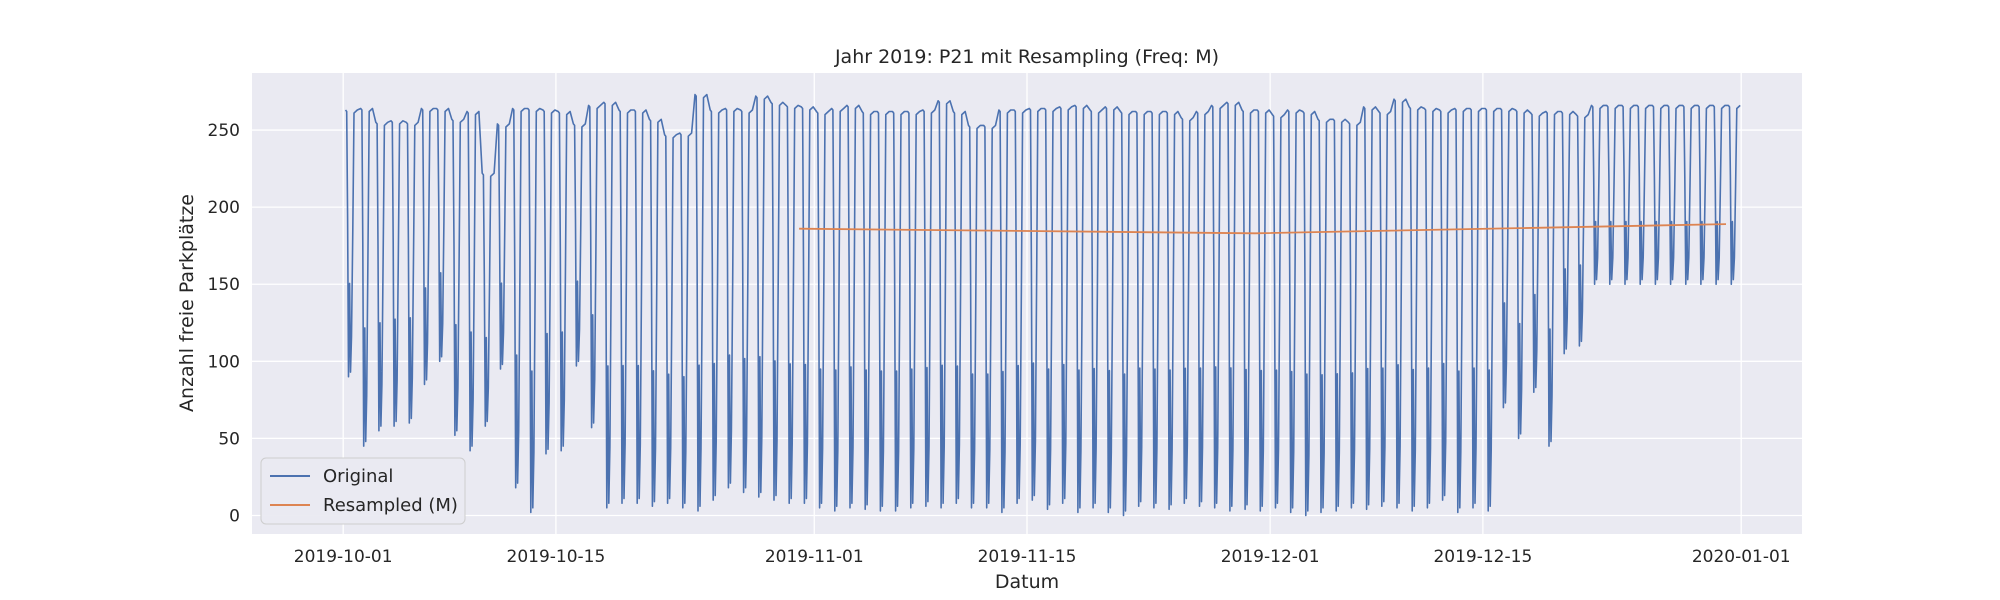  What do you see at coordinates (1263, 229) in the screenshot?
I see `series-line-resampled` at bounding box center [1263, 229].